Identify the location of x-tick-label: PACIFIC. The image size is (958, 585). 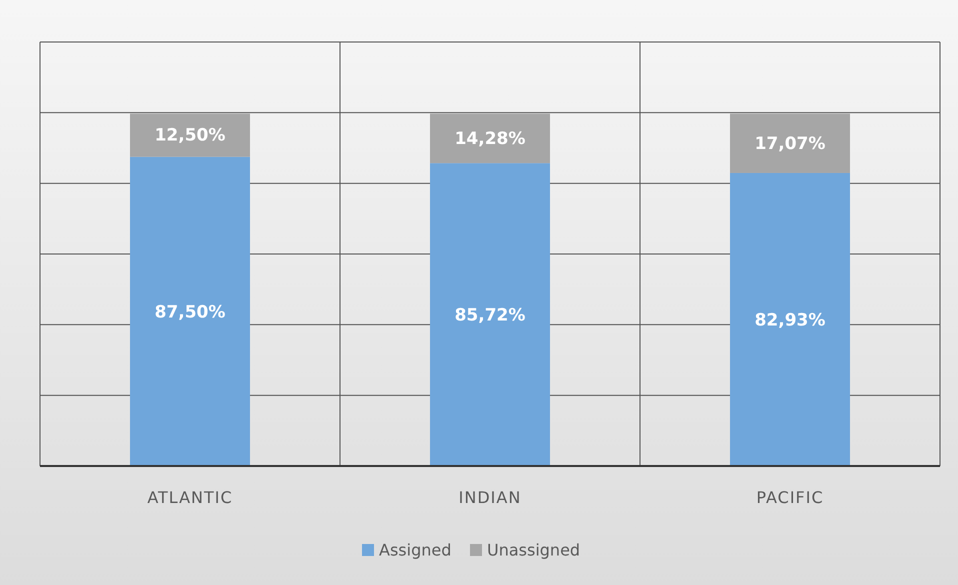
(790, 497).